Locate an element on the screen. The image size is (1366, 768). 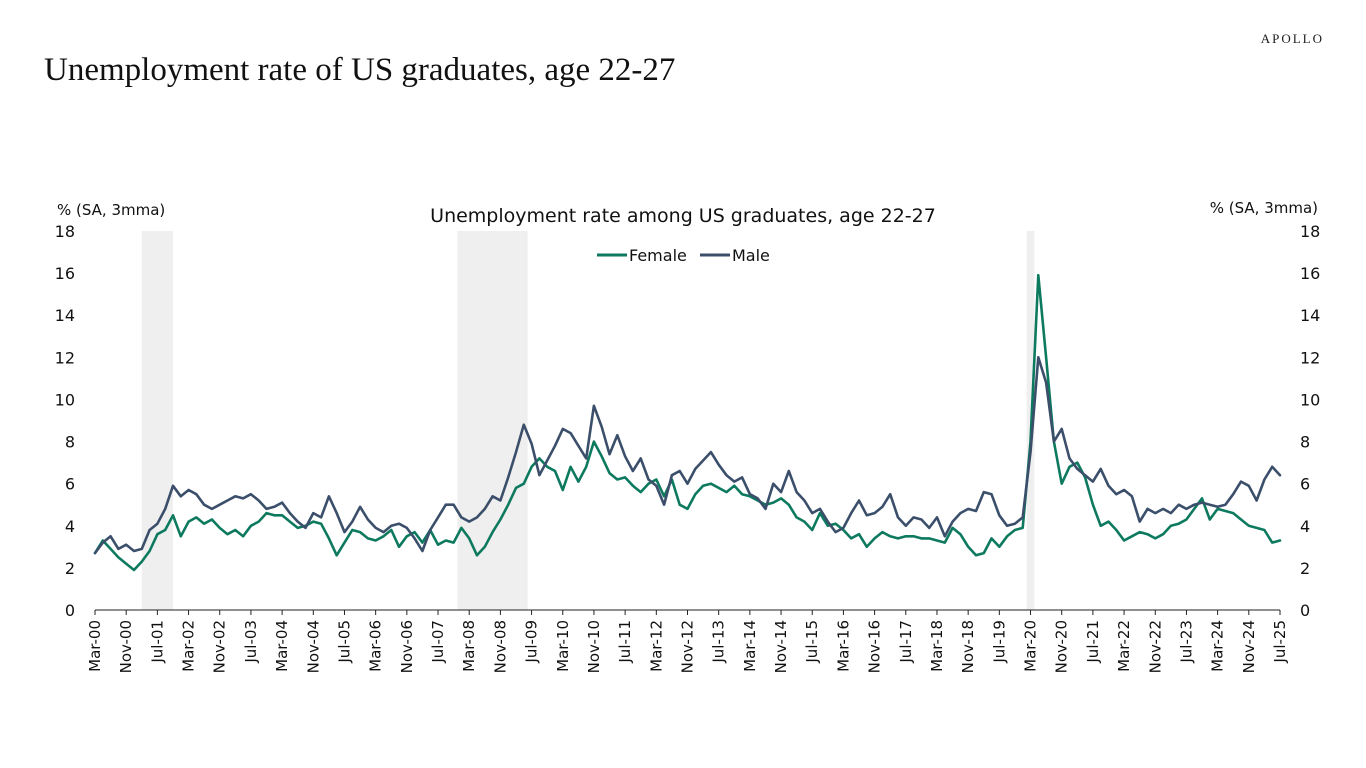
y-tick-label-left: 12 is located at coordinates (65, 357).